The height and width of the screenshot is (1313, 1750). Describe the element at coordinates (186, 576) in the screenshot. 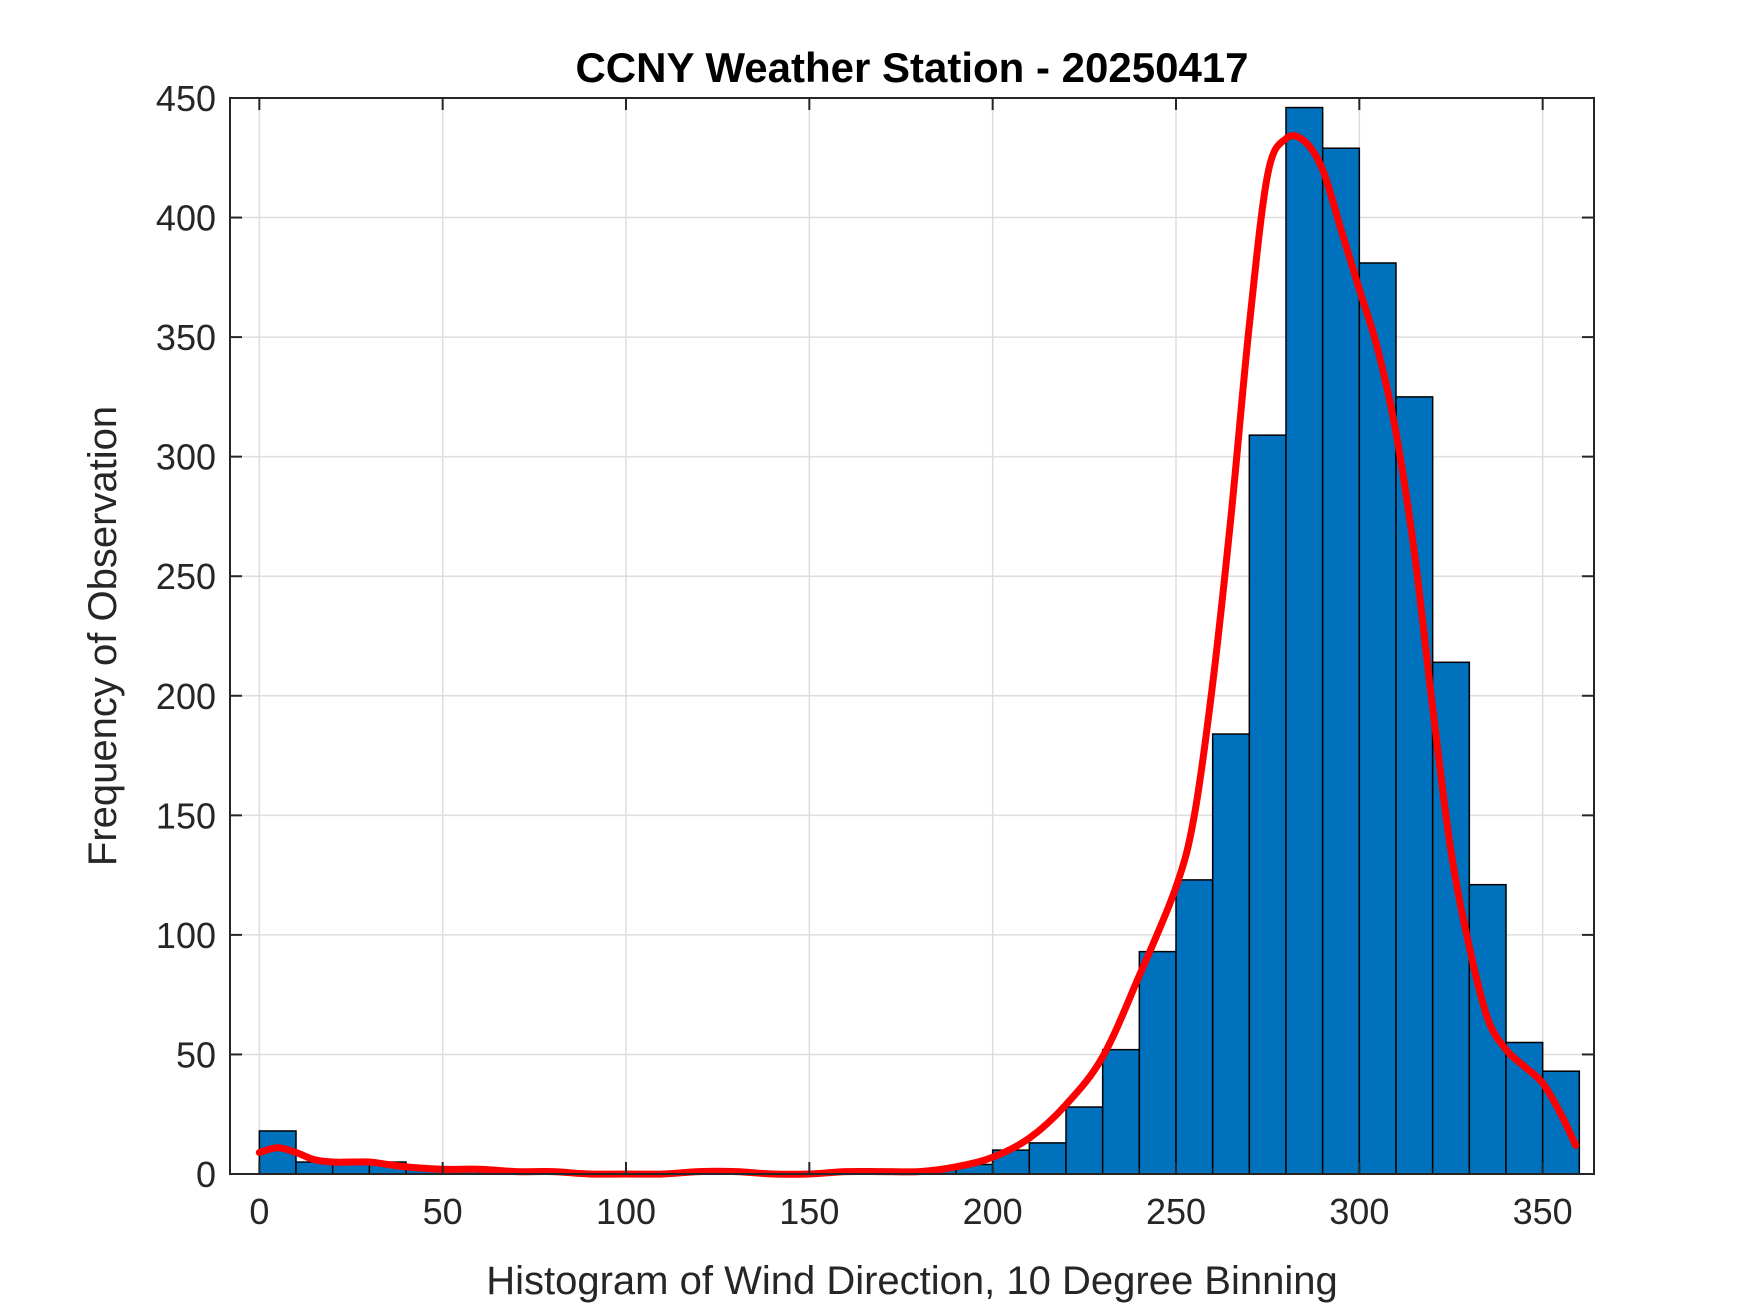

I see `y-tick-label: 250` at that location.